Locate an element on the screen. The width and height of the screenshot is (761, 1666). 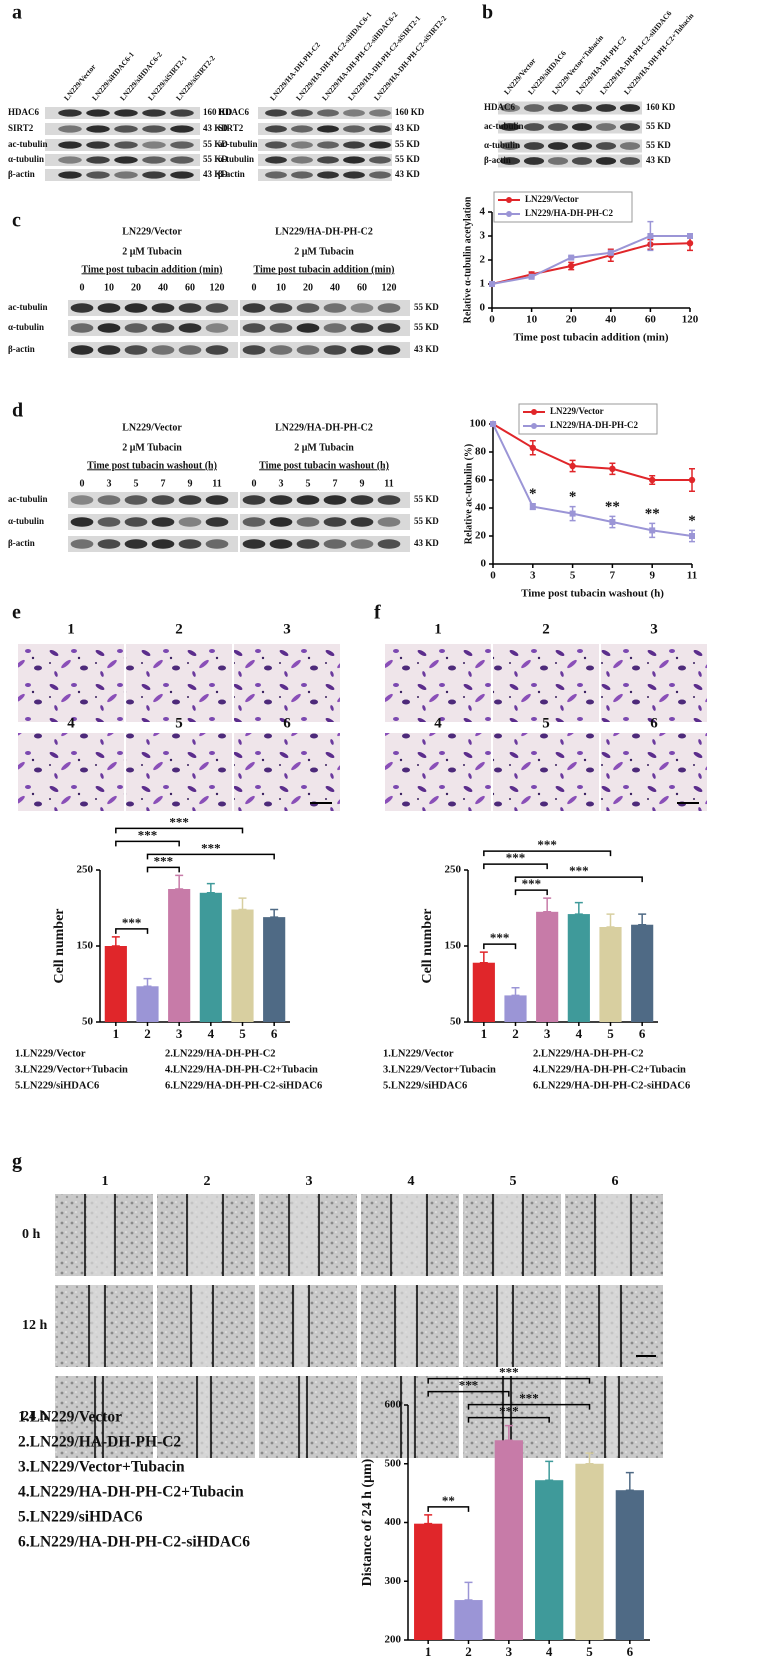
image-label: 6 is located at coordinates (287, 723).